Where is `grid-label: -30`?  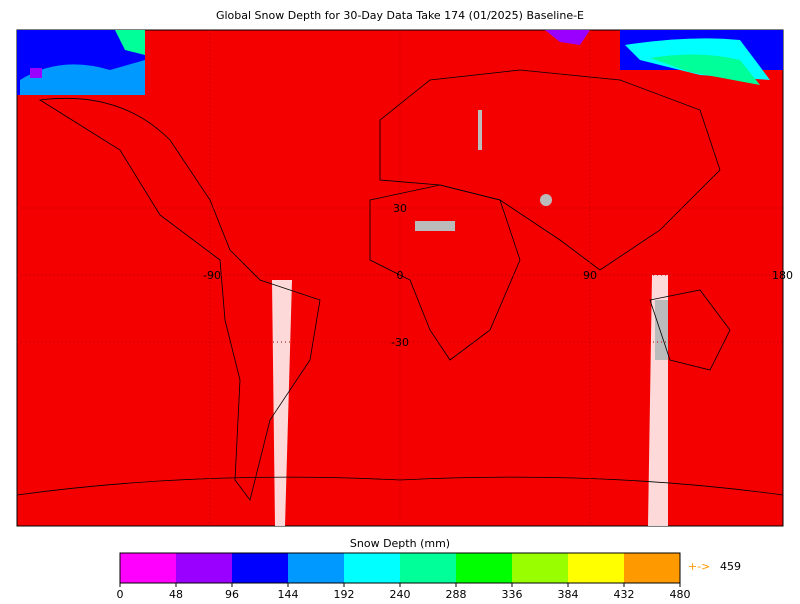 grid-label: -30 is located at coordinates (400, 342).